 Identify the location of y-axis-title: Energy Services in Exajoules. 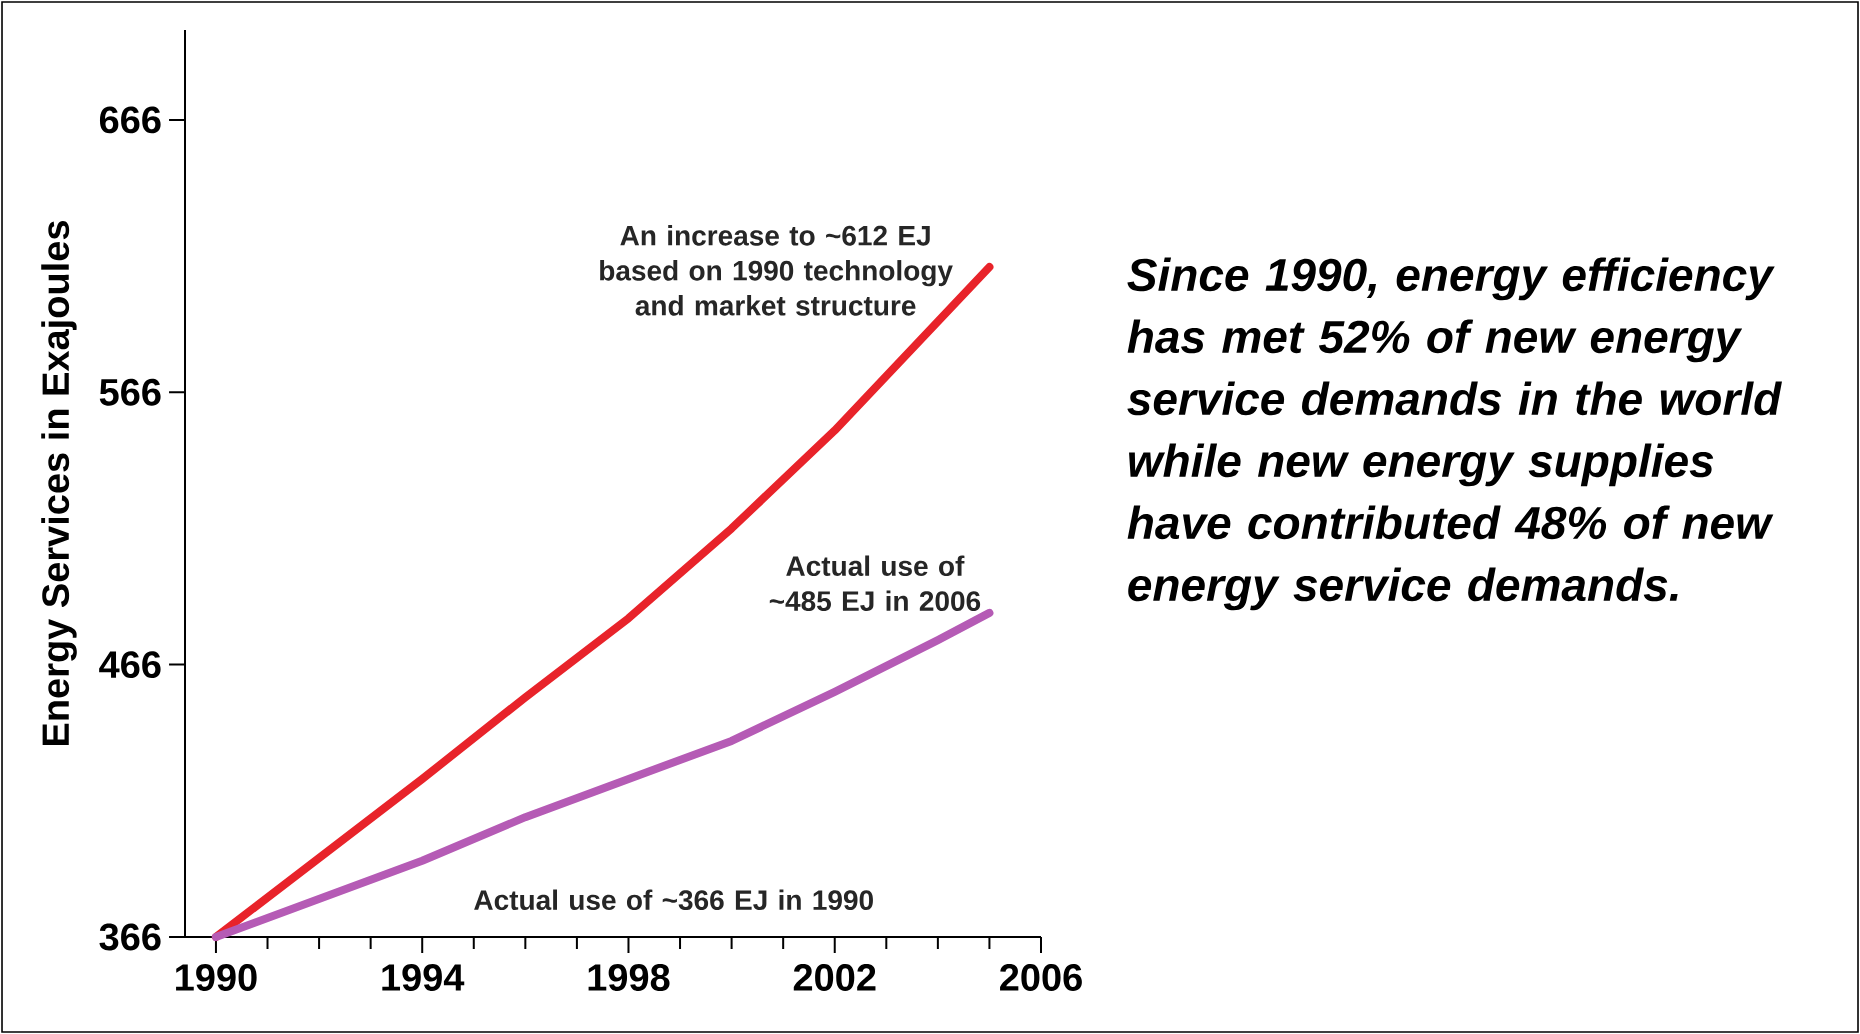
(59, 483).